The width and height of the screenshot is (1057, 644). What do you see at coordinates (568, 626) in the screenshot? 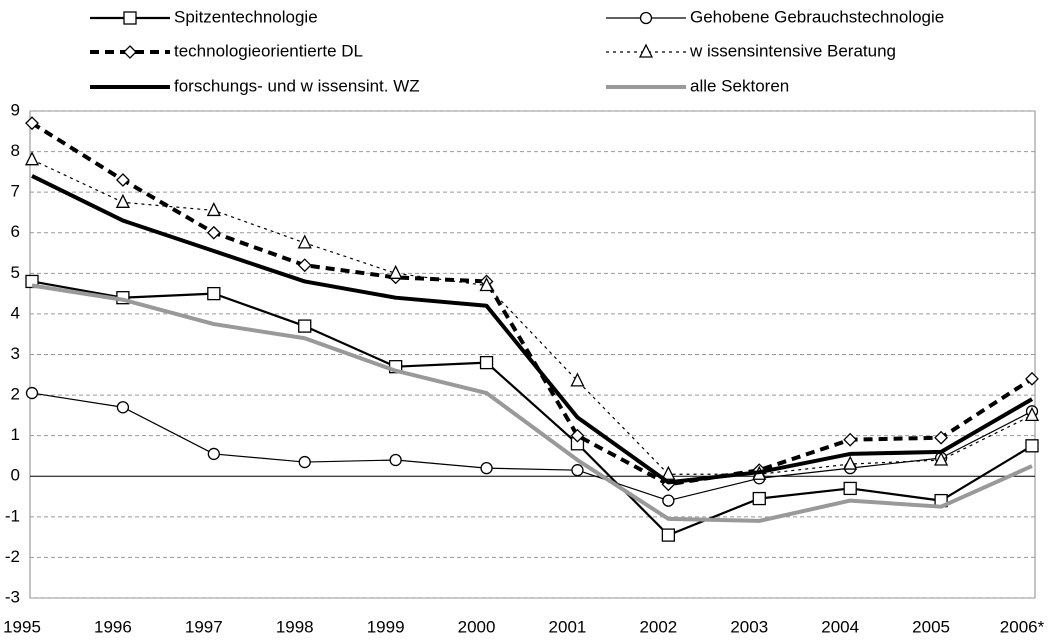
I see `x-tick-label: 2001` at bounding box center [568, 626].